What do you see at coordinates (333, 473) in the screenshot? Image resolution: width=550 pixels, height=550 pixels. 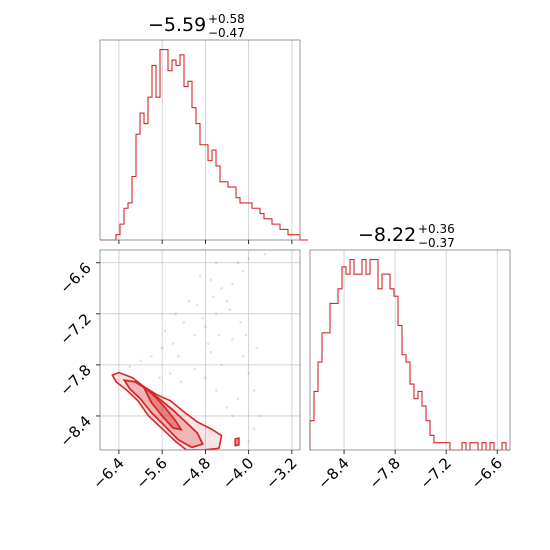 I see `param2-xtick-label: −8.4` at bounding box center [333, 473].